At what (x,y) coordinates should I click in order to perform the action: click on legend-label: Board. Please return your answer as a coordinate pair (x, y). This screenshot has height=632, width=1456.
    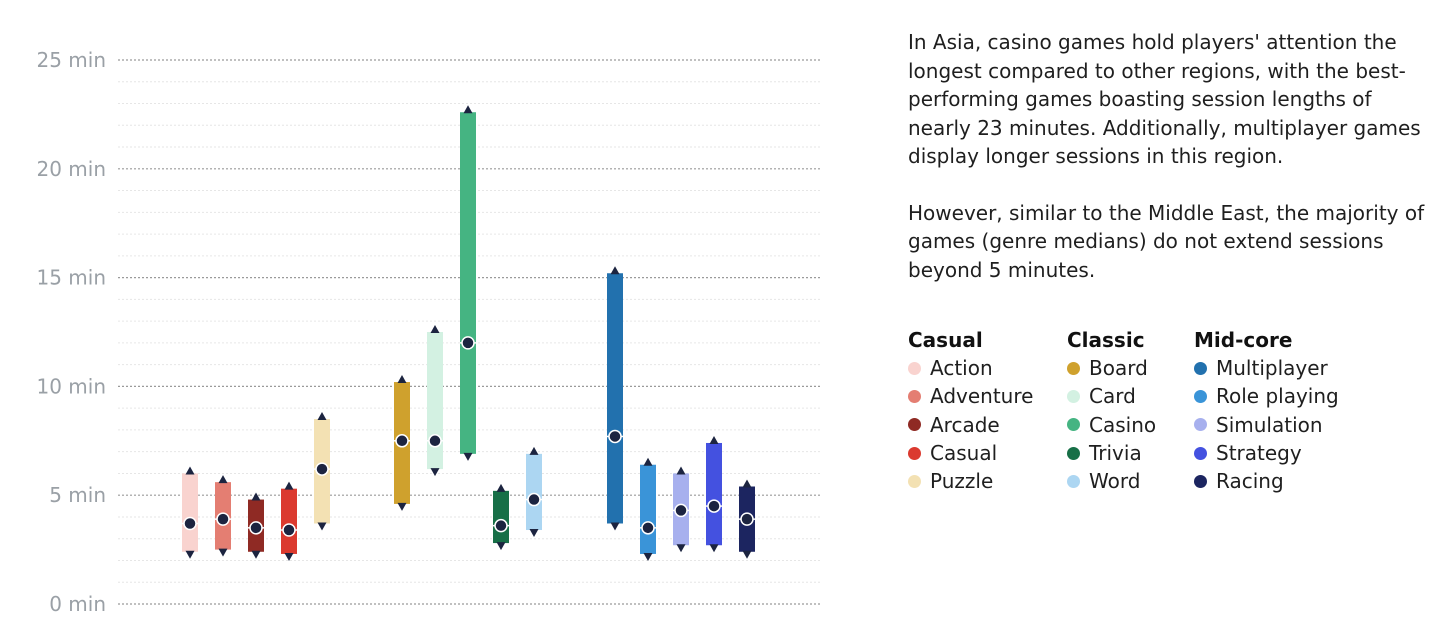
    Looking at the image, I should click on (1118, 368).